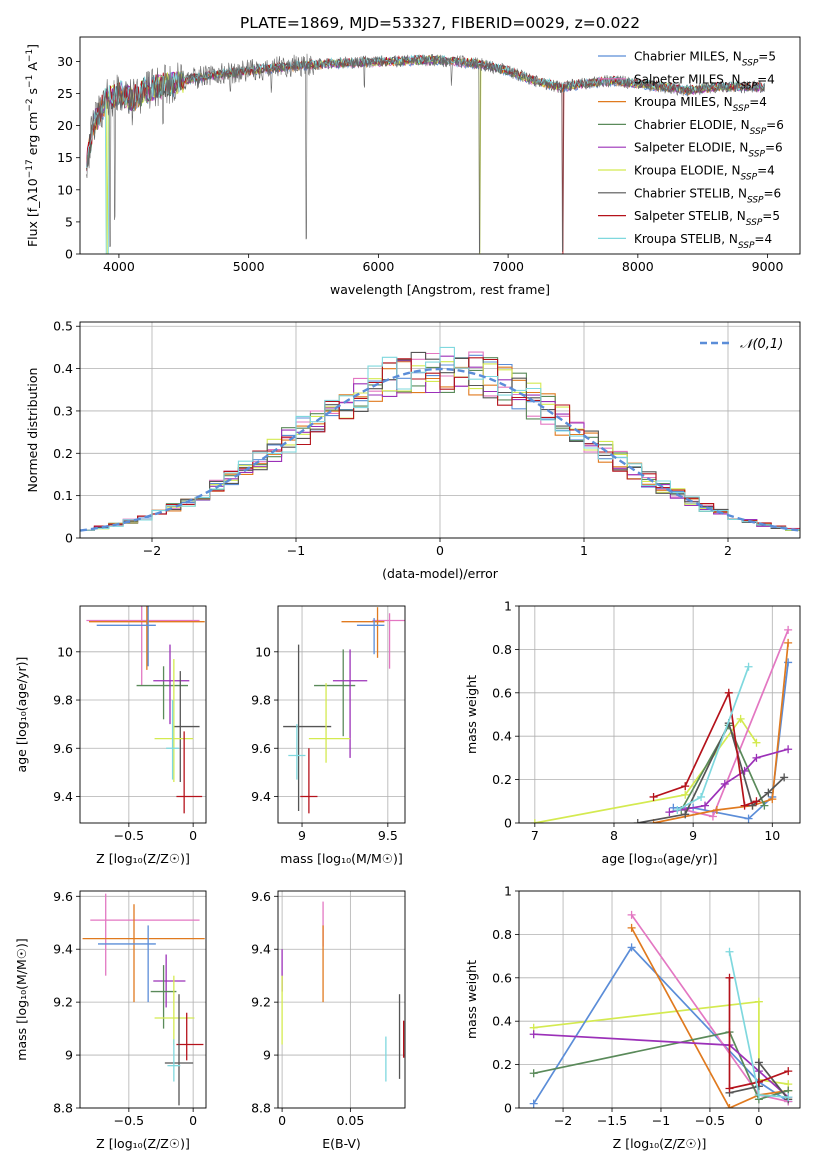 This screenshot has width=819, height=1170. I want to click on x-tick-label: 6000, so click(378, 266).